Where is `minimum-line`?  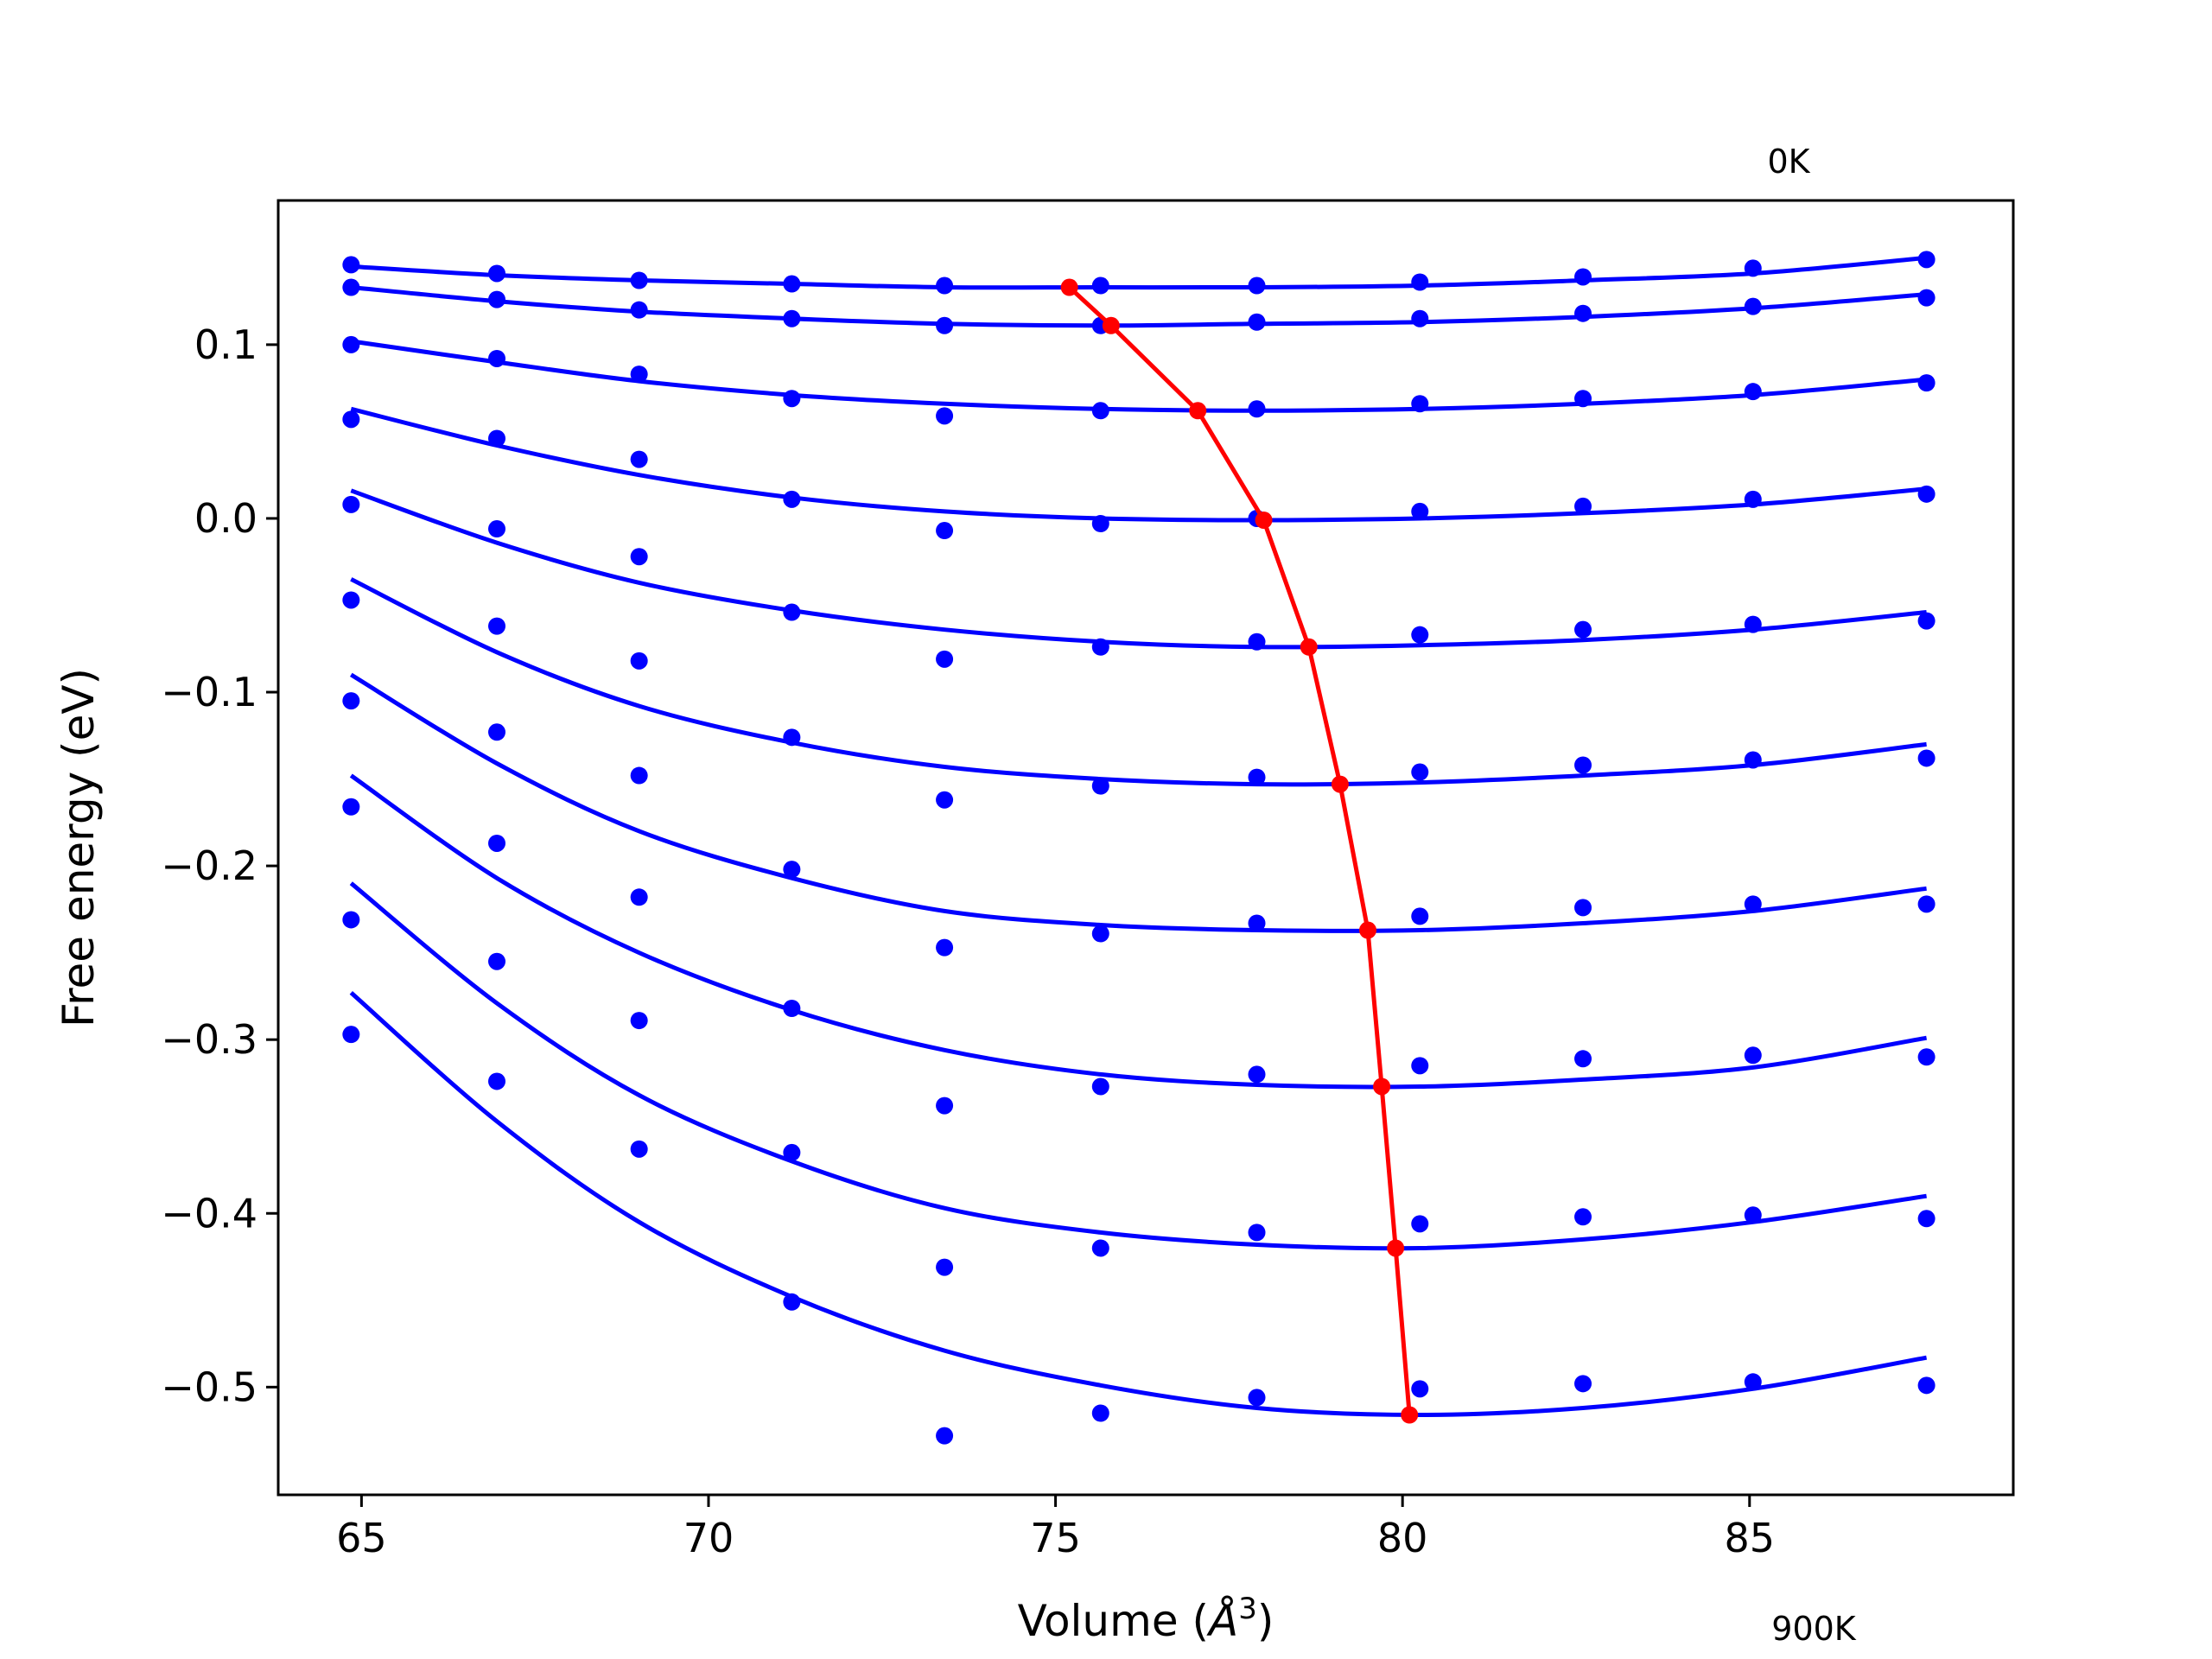
minimum-line is located at coordinates (1239, 850).